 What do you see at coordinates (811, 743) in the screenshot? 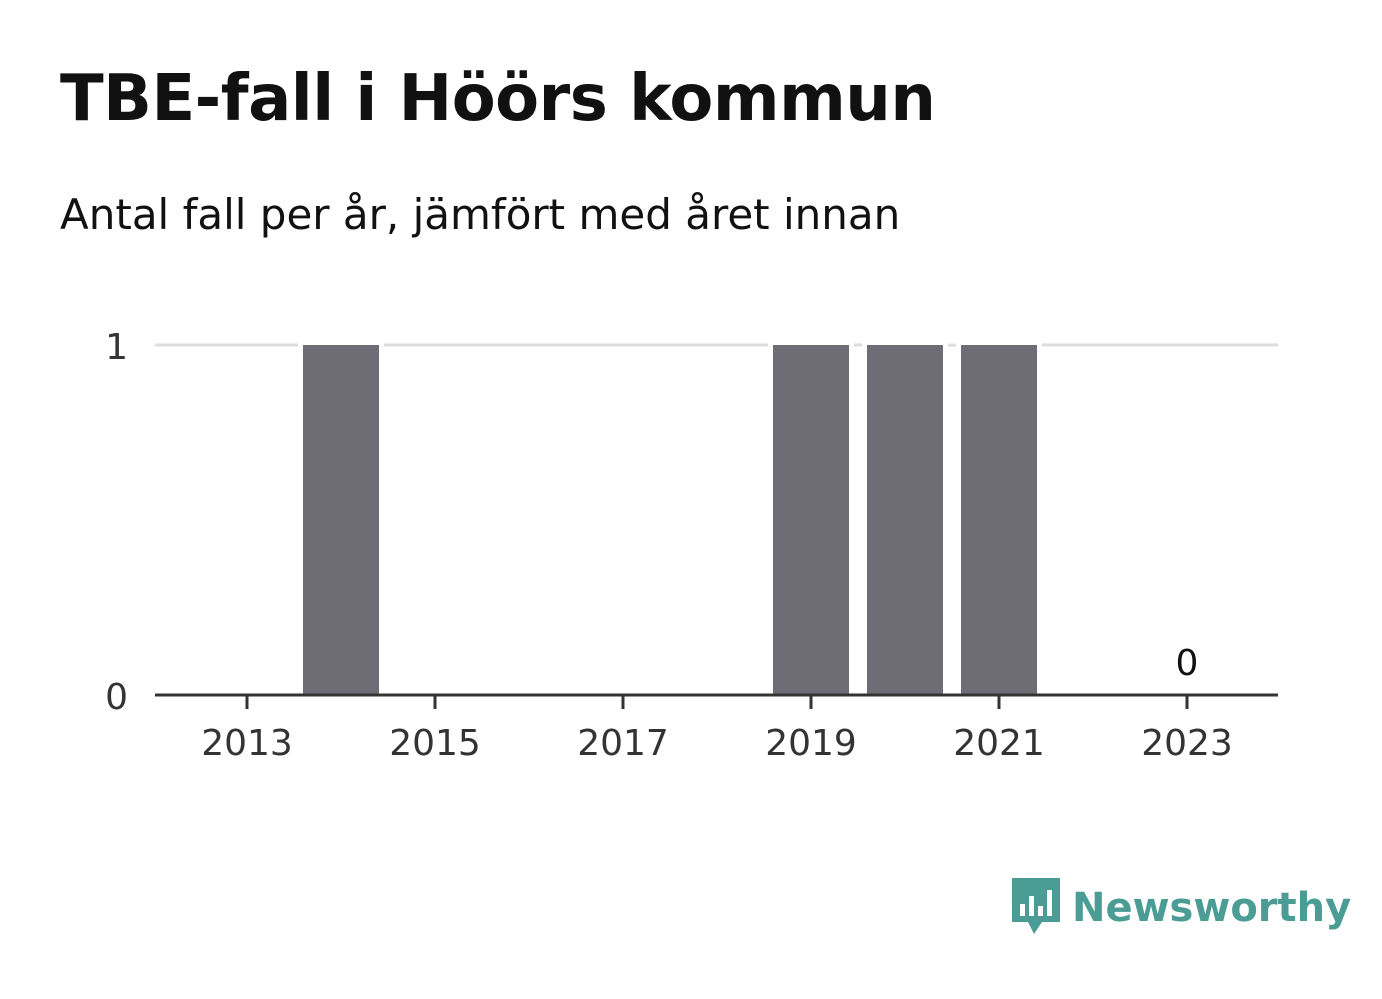
I see `x-tick-label: 2019` at bounding box center [811, 743].